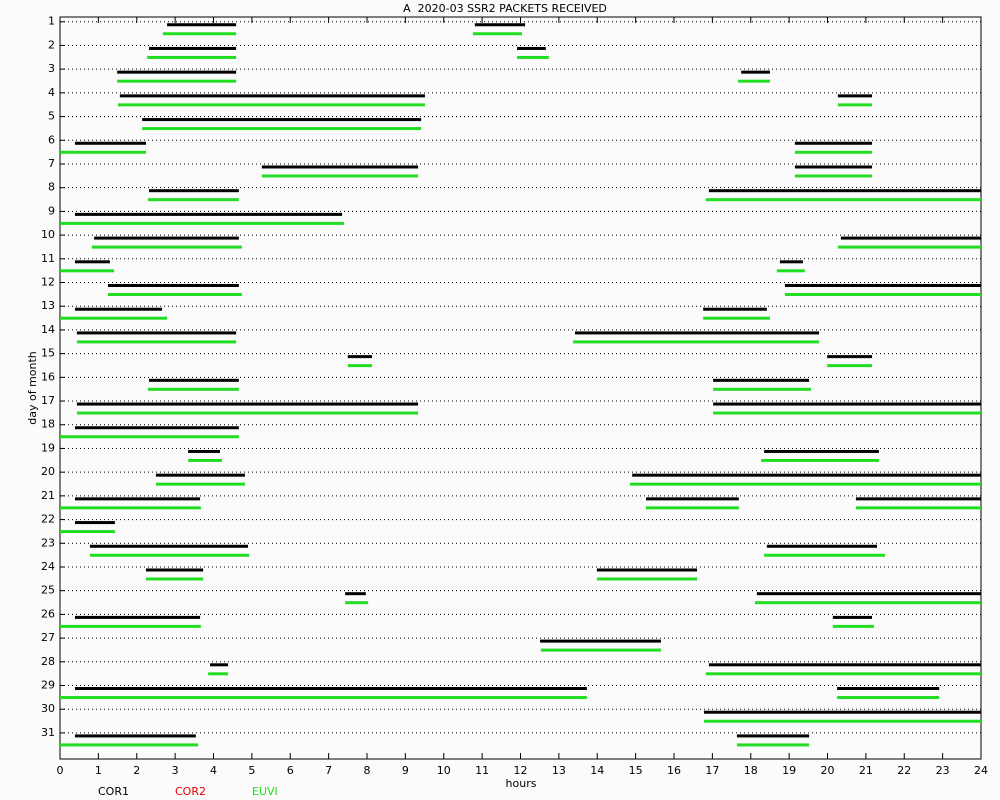 Image resolution: width=1000 pixels, height=800 pixels. What do you see at coordinates (48, 708) in the screenshot?
I see `y-tick-label: 30` at bounding box center [48, 708].